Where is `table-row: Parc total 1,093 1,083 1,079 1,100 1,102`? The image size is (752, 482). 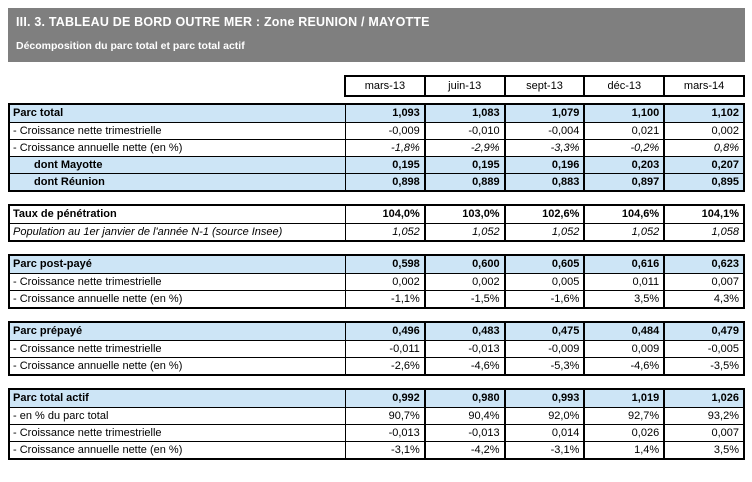
table-row: Parc total 1,093 1,083 1,079 1,100 1,102 is located at coordinates (376, 113).